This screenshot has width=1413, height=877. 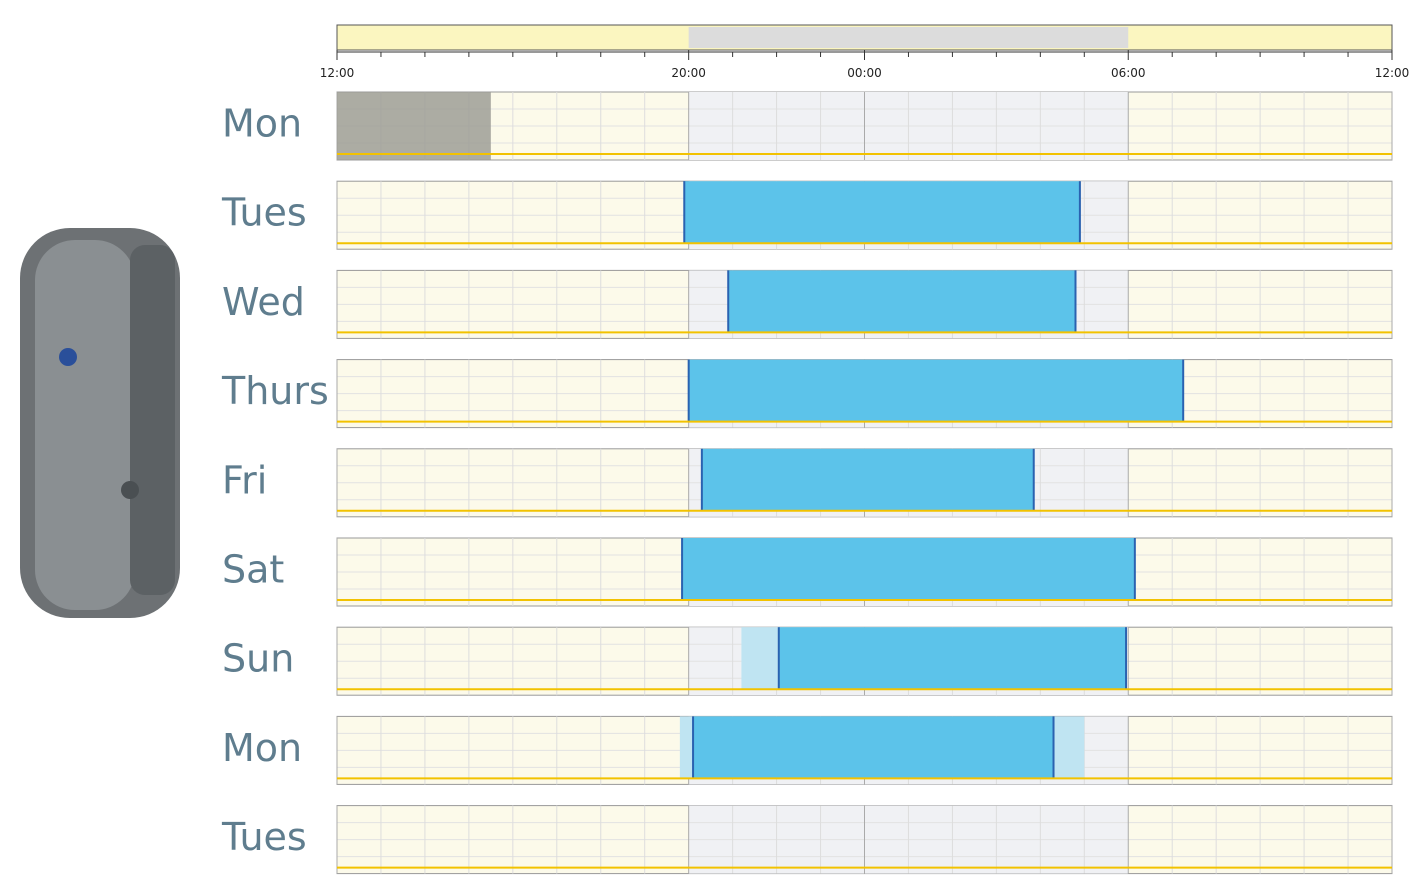 What do you see at coordinates (100, 423) in the screenshot?
I see `wristband` at bounding box center [100, 423].